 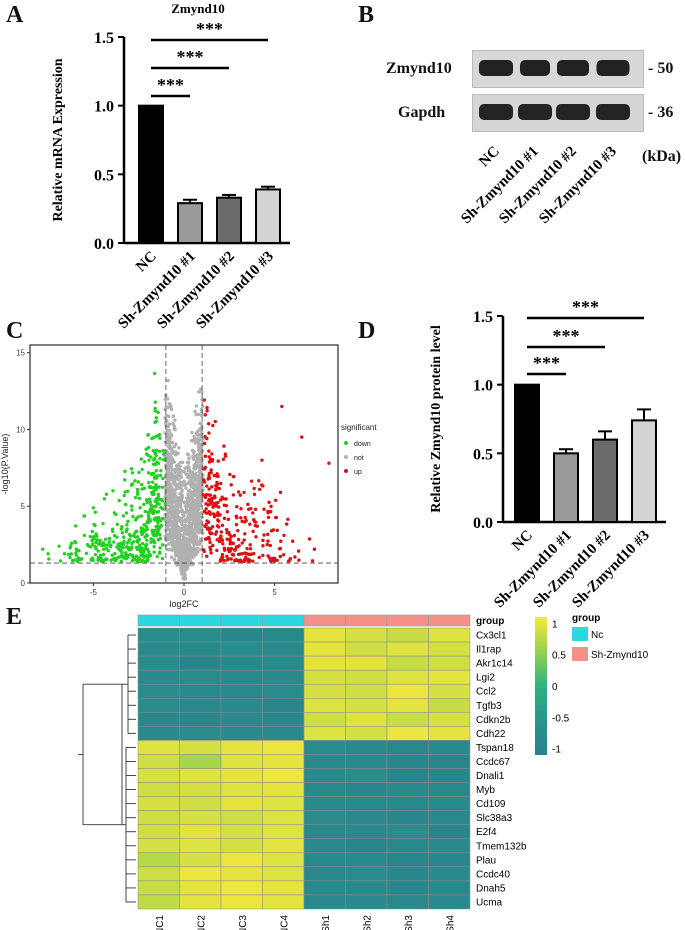 What do you see at coordinates (491, 734) in the screenshot?
I see `row-label: Cdh22` at bounding box center [491, 734].